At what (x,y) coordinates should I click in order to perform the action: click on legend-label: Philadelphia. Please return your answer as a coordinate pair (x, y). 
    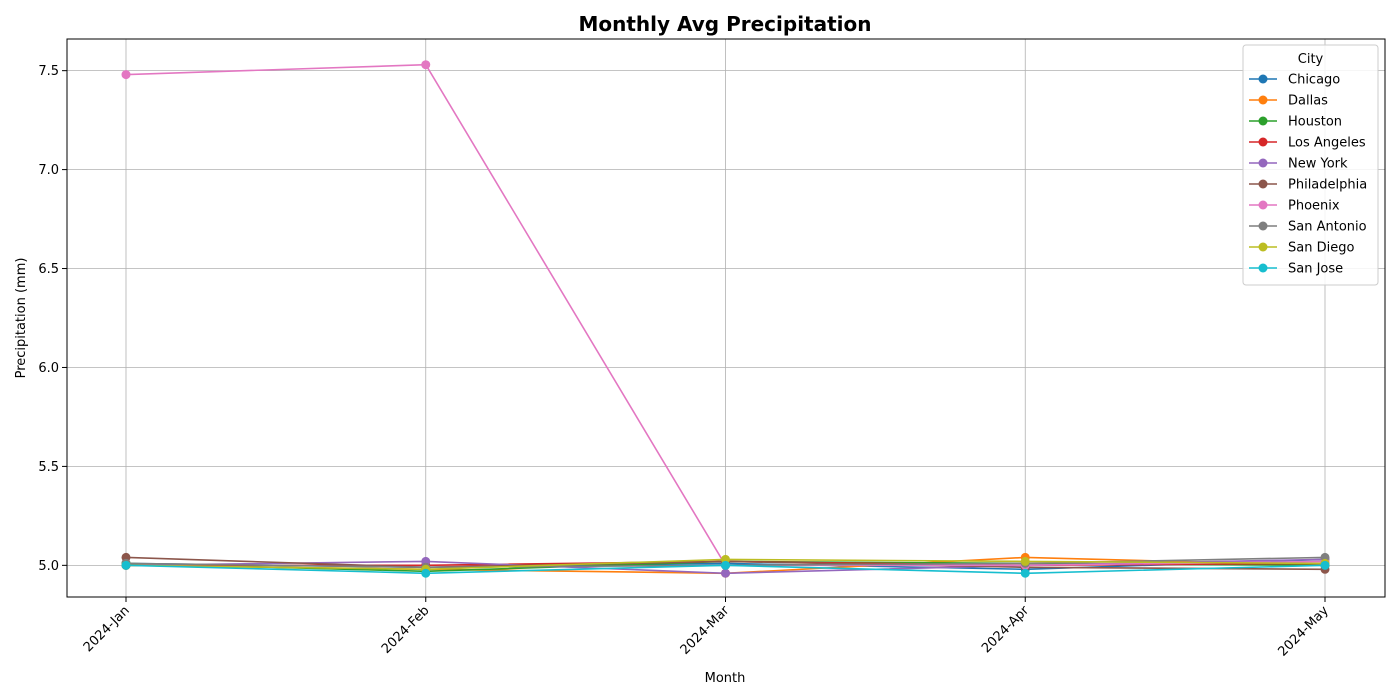
    Looking at the image, I should click on (1327, 185).